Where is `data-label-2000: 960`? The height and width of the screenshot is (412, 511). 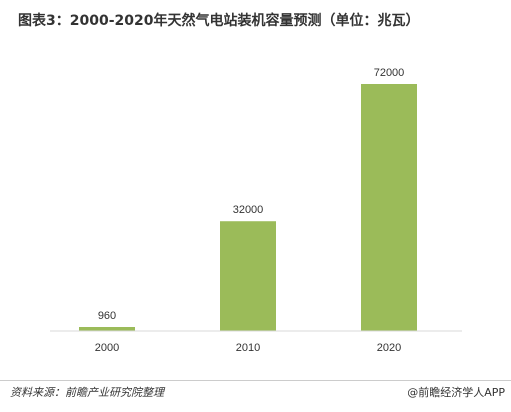 data-label-2000: 960 is located at coordinates (107, 316).